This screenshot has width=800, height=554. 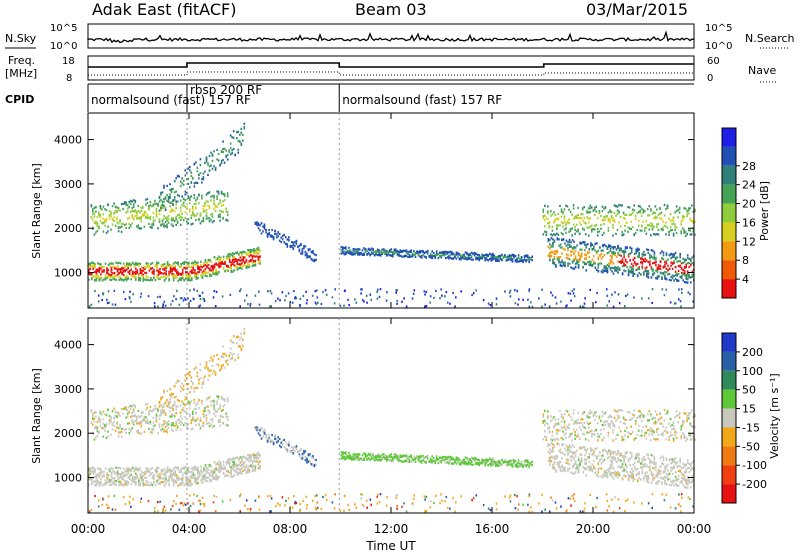 I want to click on nsearch-tick-bottom: 10^0, so click(x=718, y=46).